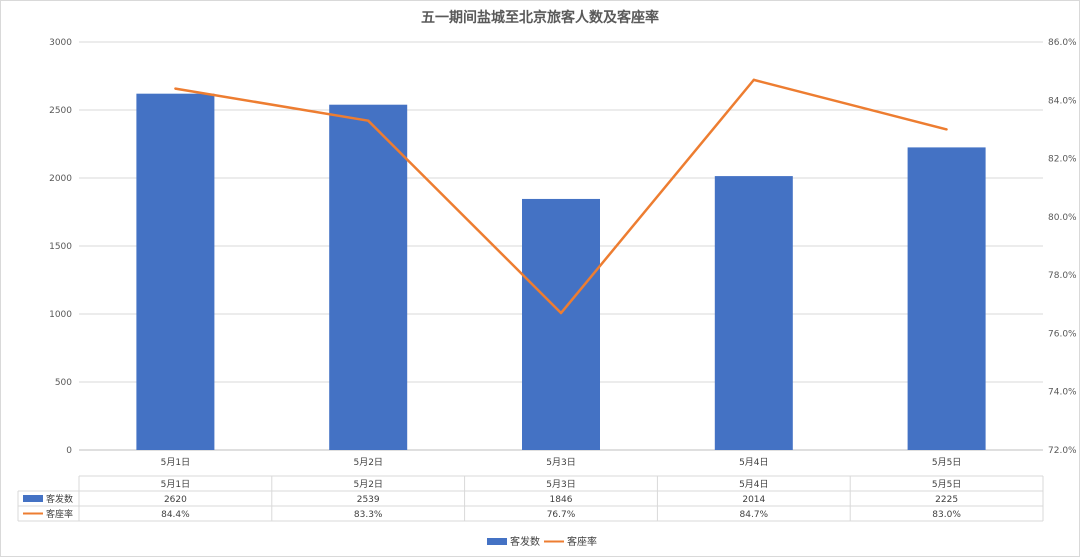  I want to click on left-tick-label: 3000, so click(60, 43).